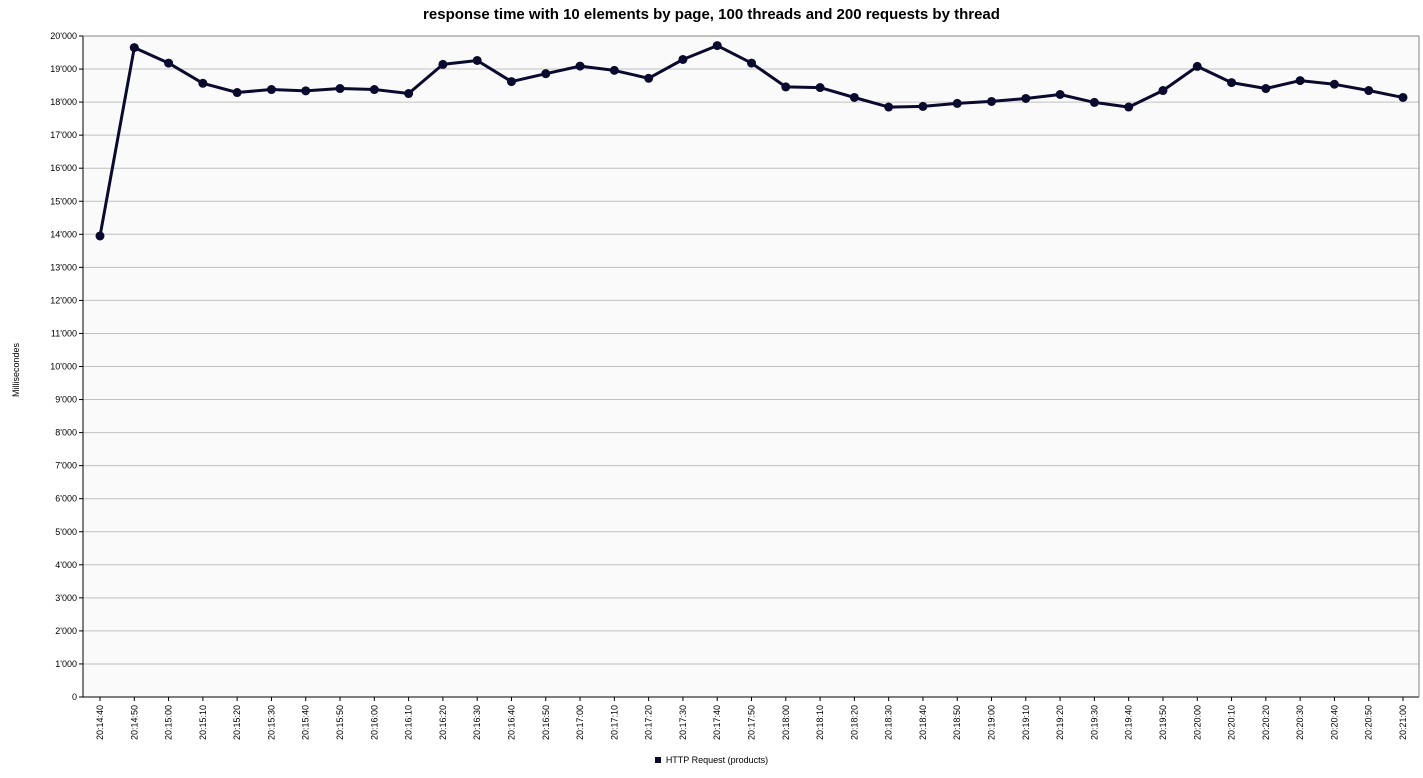 The width and height of the screenshot is (1423, 778). What do you see at coordinates (1369, 722) in the screenshot?
I see `x-tick-label: 20:20:50` at bounding box center [1369, 722].